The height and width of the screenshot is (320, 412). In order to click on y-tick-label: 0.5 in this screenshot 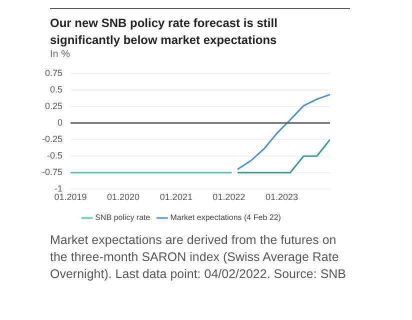, I will do `click(56, 89)`.